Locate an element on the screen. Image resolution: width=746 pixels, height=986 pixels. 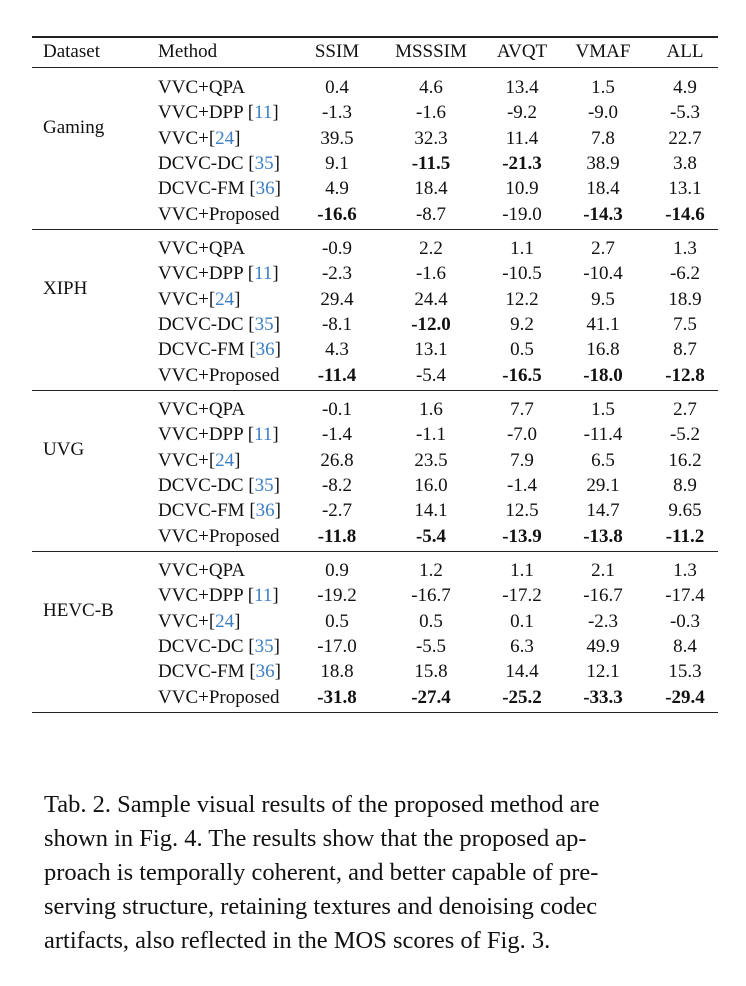
value-cell: -16.5 is located at coordinates (522, 375).